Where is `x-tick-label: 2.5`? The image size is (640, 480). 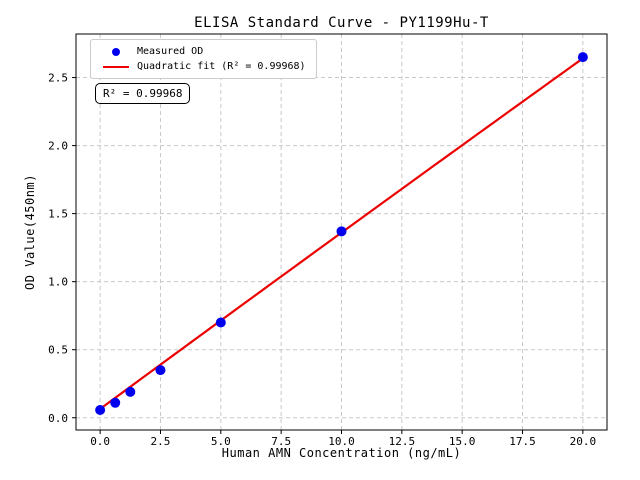
x-tick-label: 2.5 is located at coordinates (161, 441).